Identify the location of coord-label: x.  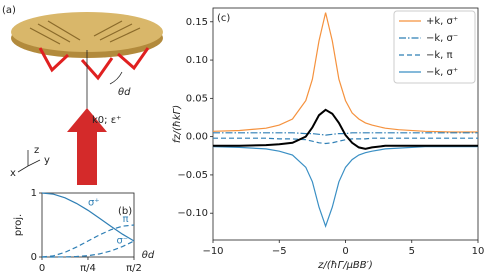
(13, 173).